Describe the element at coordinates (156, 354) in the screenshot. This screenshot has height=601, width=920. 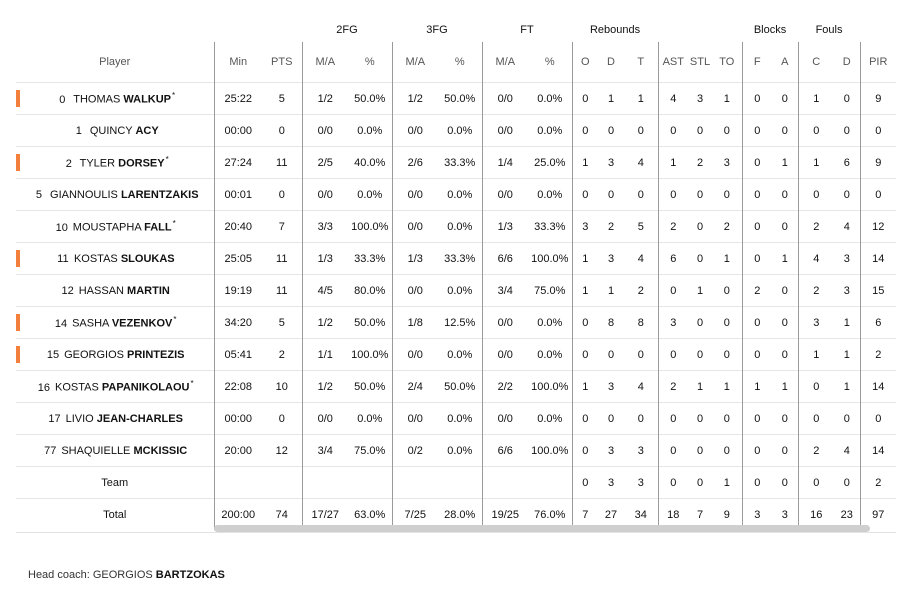
I see `player-last-name: PRINTEZIS` at that location.